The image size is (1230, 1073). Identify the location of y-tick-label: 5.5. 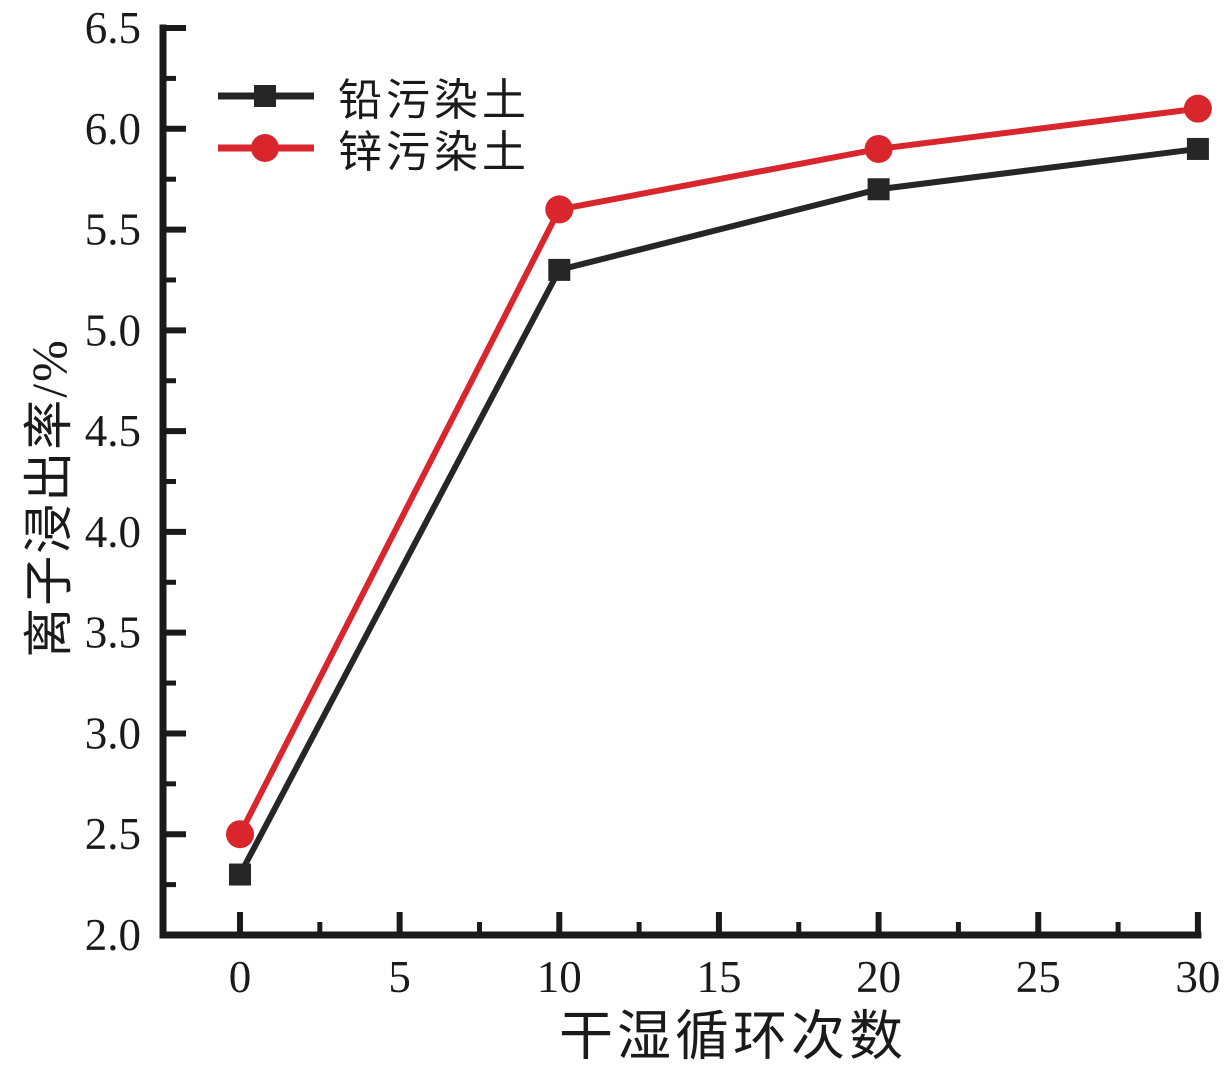
(113, 230).